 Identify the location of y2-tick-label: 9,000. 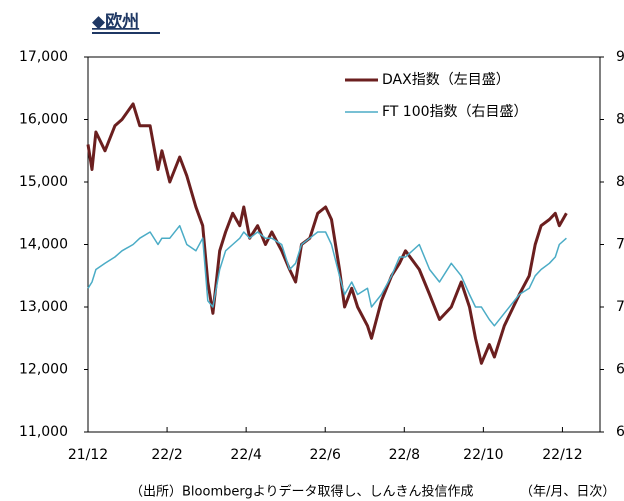
(620, 57).